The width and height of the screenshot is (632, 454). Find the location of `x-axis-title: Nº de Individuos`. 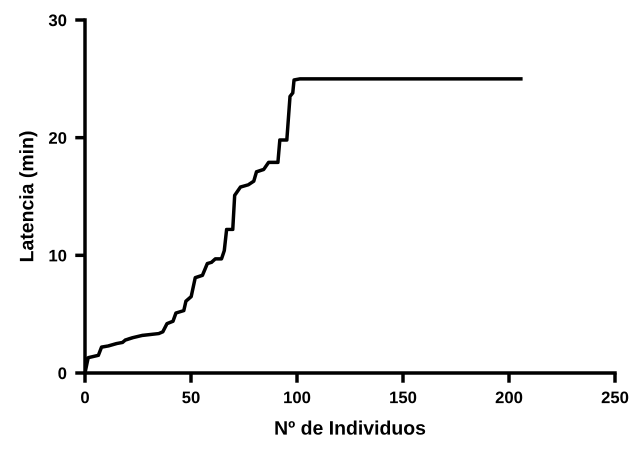

x-axis-title: Nº de Individuos is located at coordinates (350, 427).